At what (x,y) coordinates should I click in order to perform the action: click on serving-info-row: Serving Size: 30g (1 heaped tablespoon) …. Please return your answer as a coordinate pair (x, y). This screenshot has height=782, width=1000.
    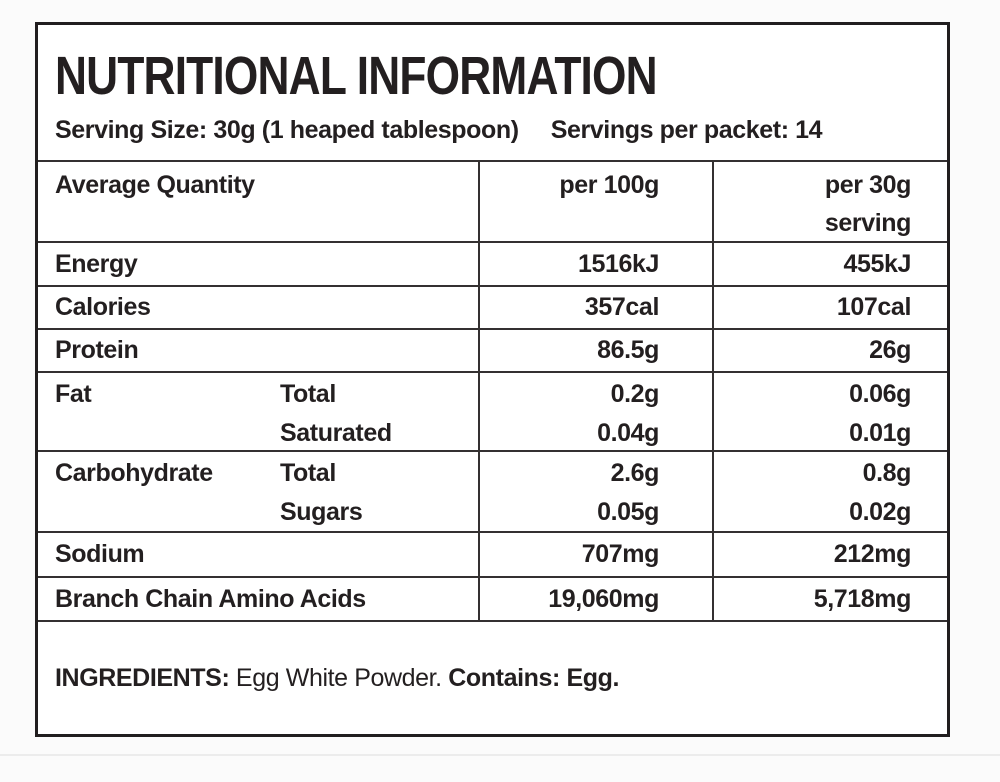
    Looking at the image, I should click on (501, 130).